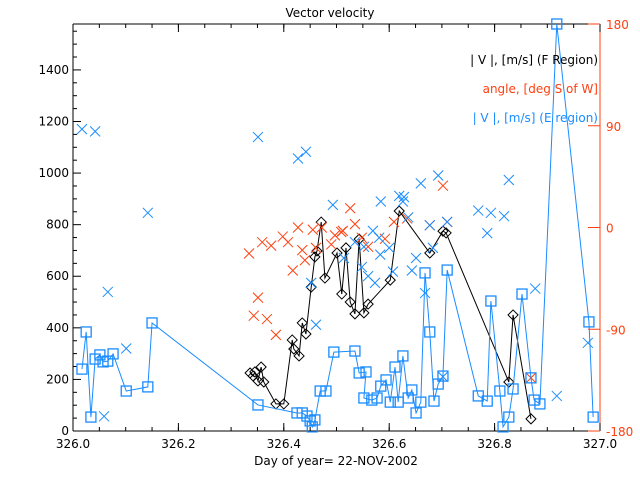  Describe the element at coordinates (389, 444) in the screenshot. I see `x-tick-label: 326.6` at that location.